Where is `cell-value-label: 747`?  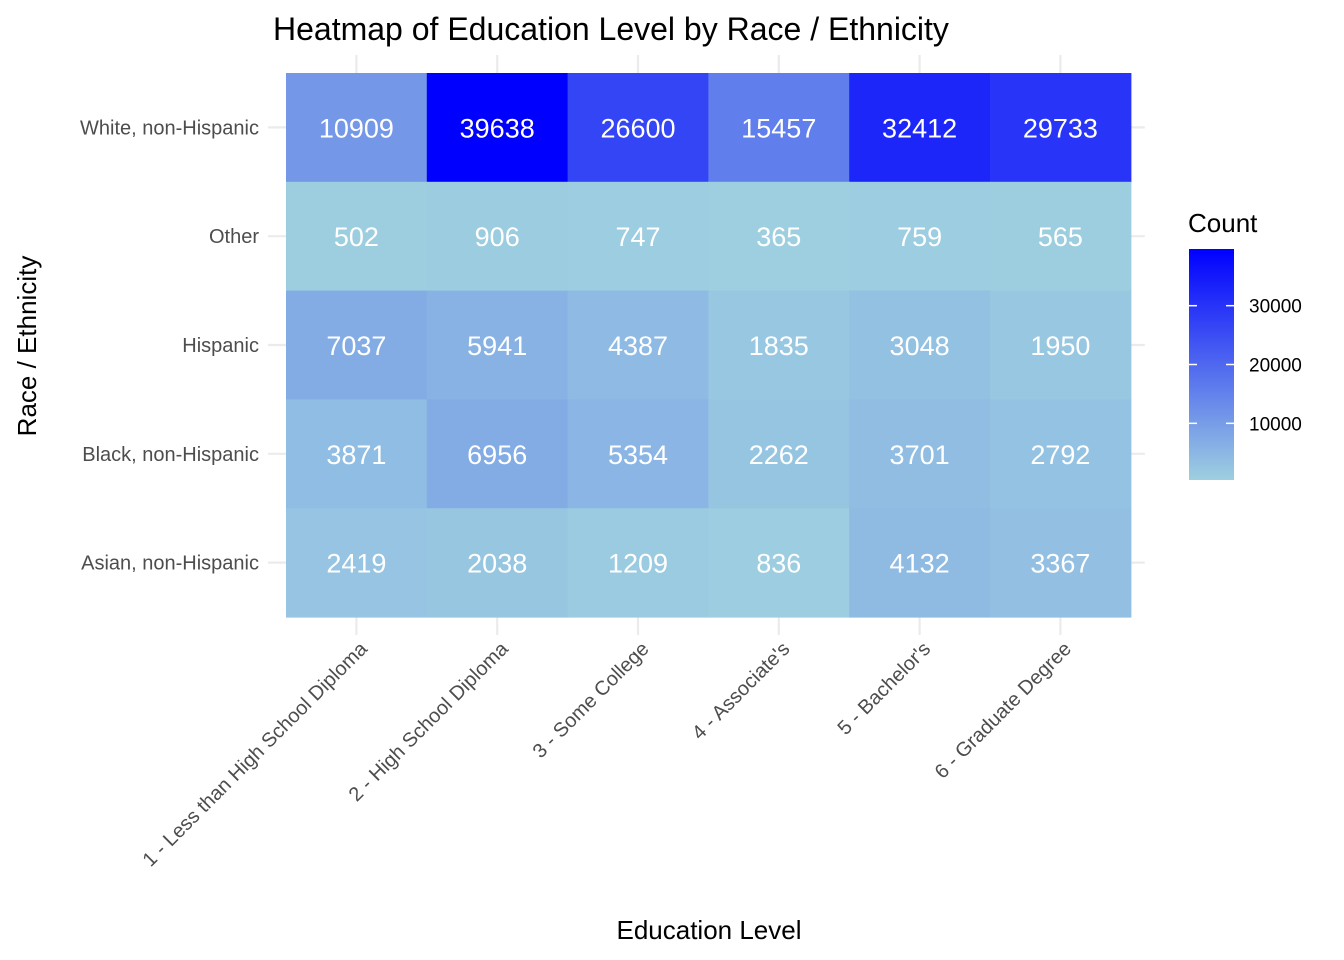 cell-value-label: 747 is located at coordinates (637, 237).